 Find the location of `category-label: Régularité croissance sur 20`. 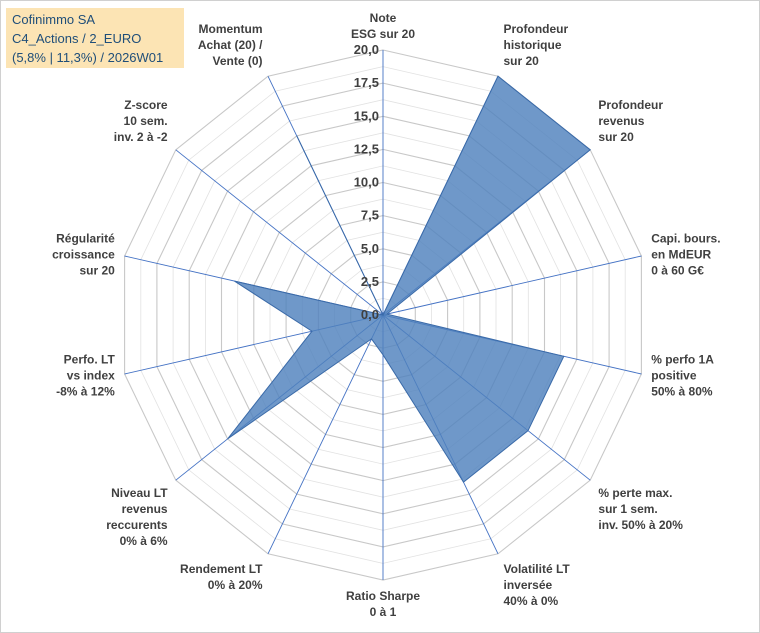

category-label: Régularité croissance sur 20 is located at coordinates (83, 254).